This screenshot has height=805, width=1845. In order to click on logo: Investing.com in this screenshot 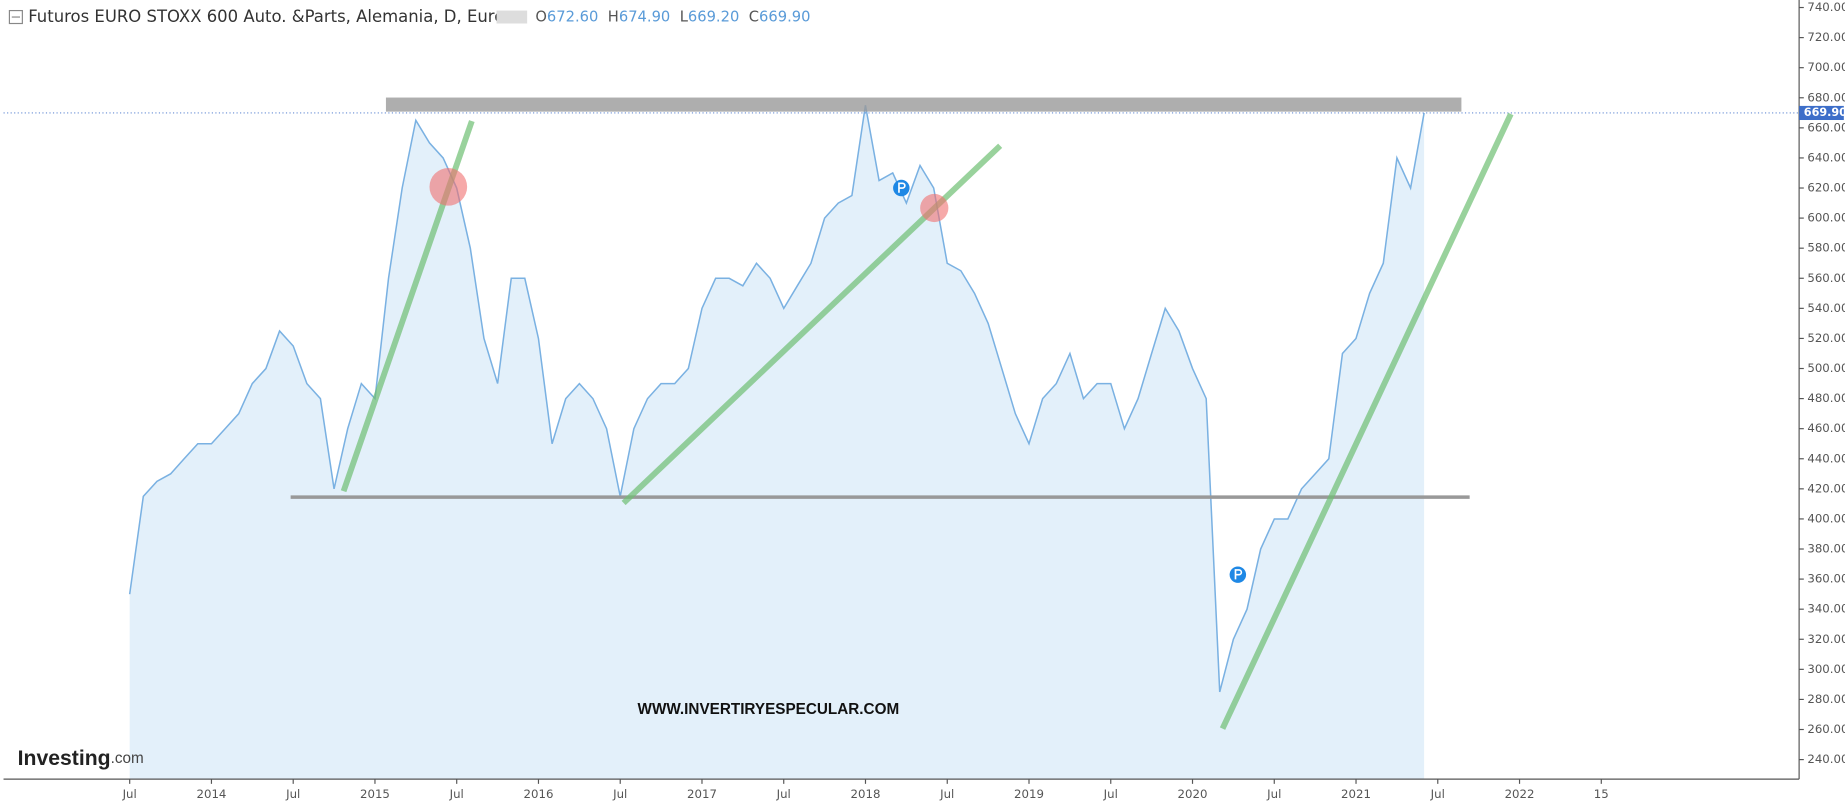, I will do `click(81, 758)`.